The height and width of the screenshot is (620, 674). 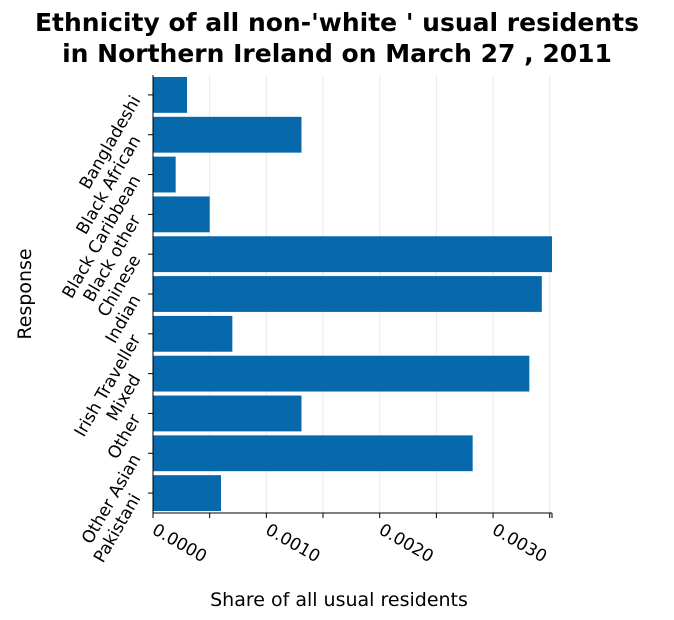 What do you see at coordinates (520, 543) in the screenshot?
I see `x-tick-label: 0.0030` at bounding box center [520, 543].